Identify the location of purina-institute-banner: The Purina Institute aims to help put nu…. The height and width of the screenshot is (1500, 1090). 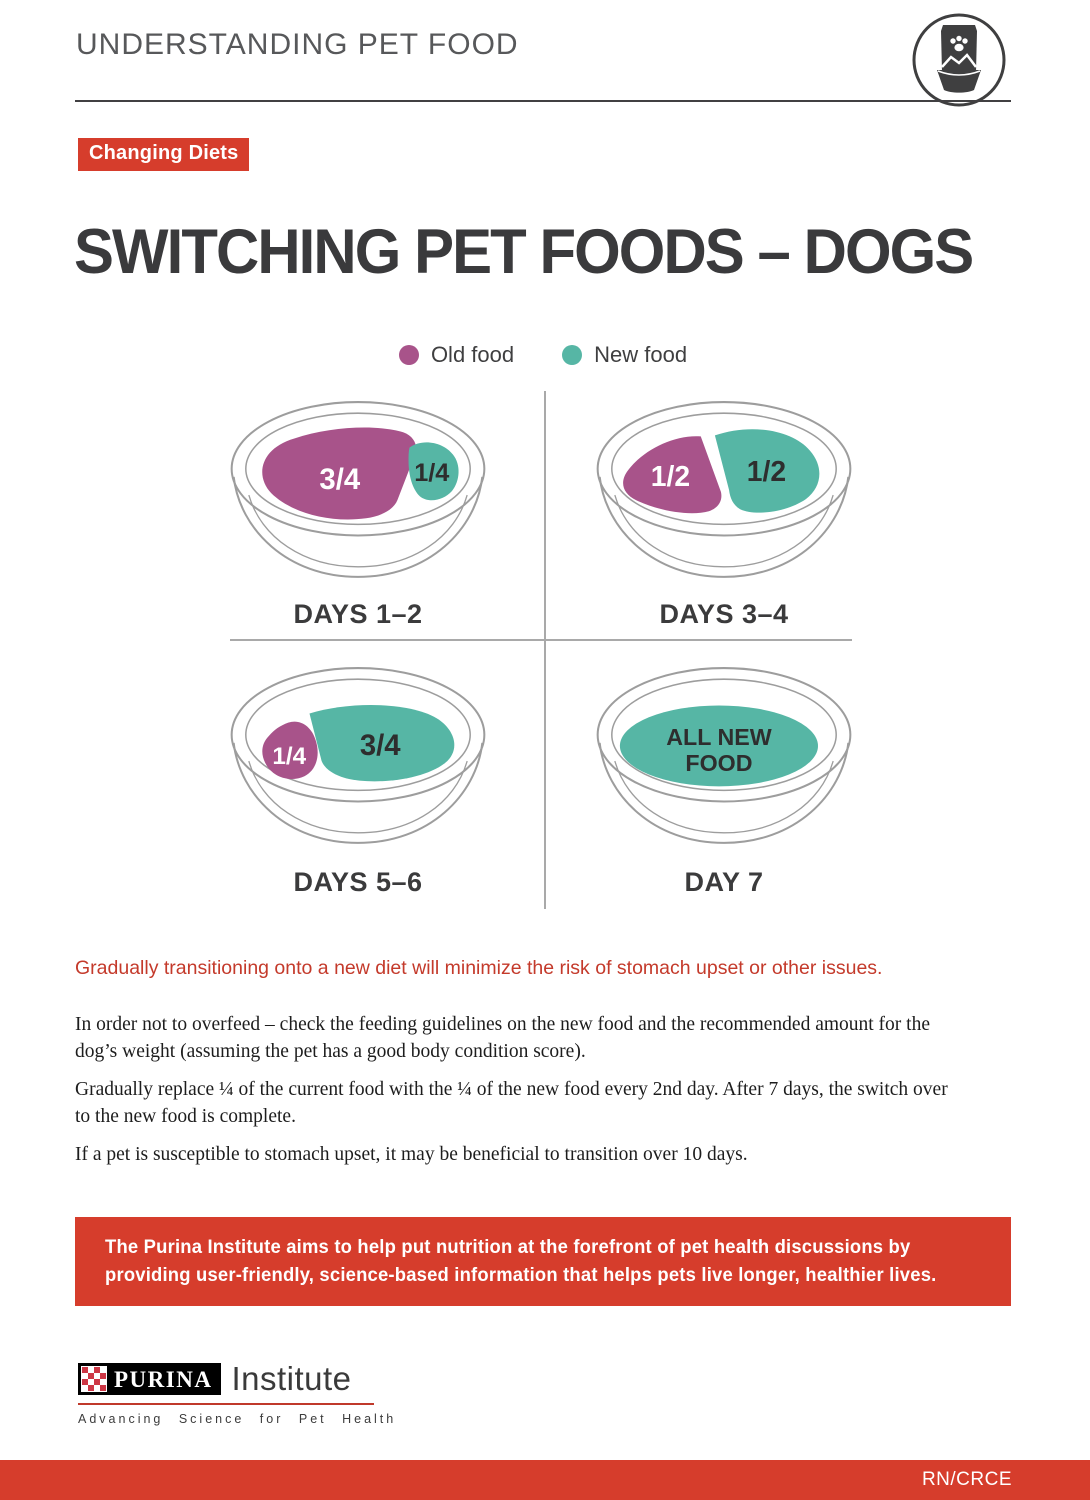
(543, 1261).